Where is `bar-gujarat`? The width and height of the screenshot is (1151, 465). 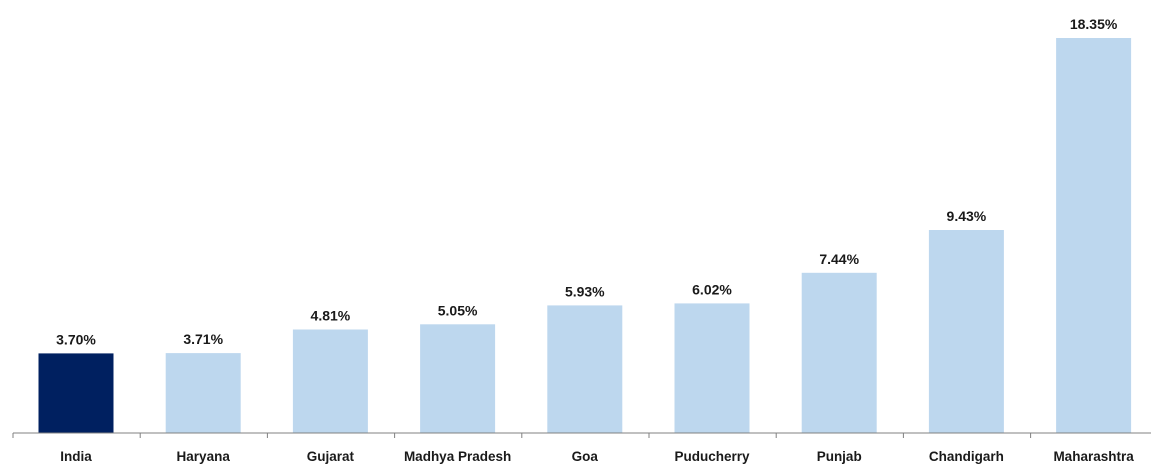 bar-gujarat is located at coordinates (330, 381).